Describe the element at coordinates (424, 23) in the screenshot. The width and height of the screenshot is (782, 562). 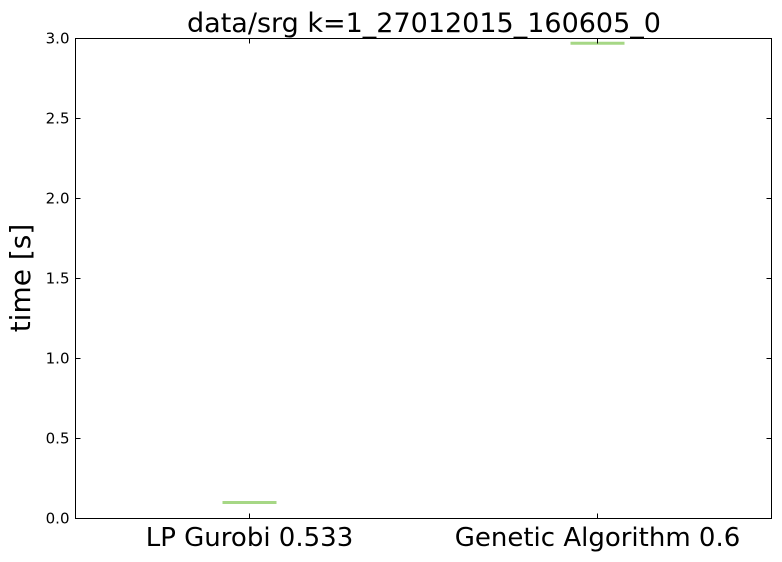
I see `chart-title: data/srg k=1_27012015_160605_0` at that location.